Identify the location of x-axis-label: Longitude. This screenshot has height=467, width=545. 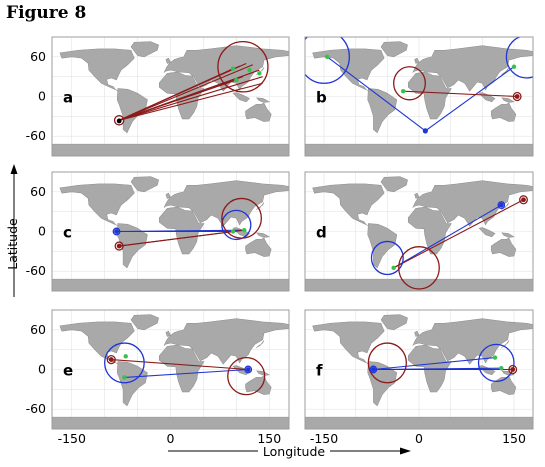
(294, 451).